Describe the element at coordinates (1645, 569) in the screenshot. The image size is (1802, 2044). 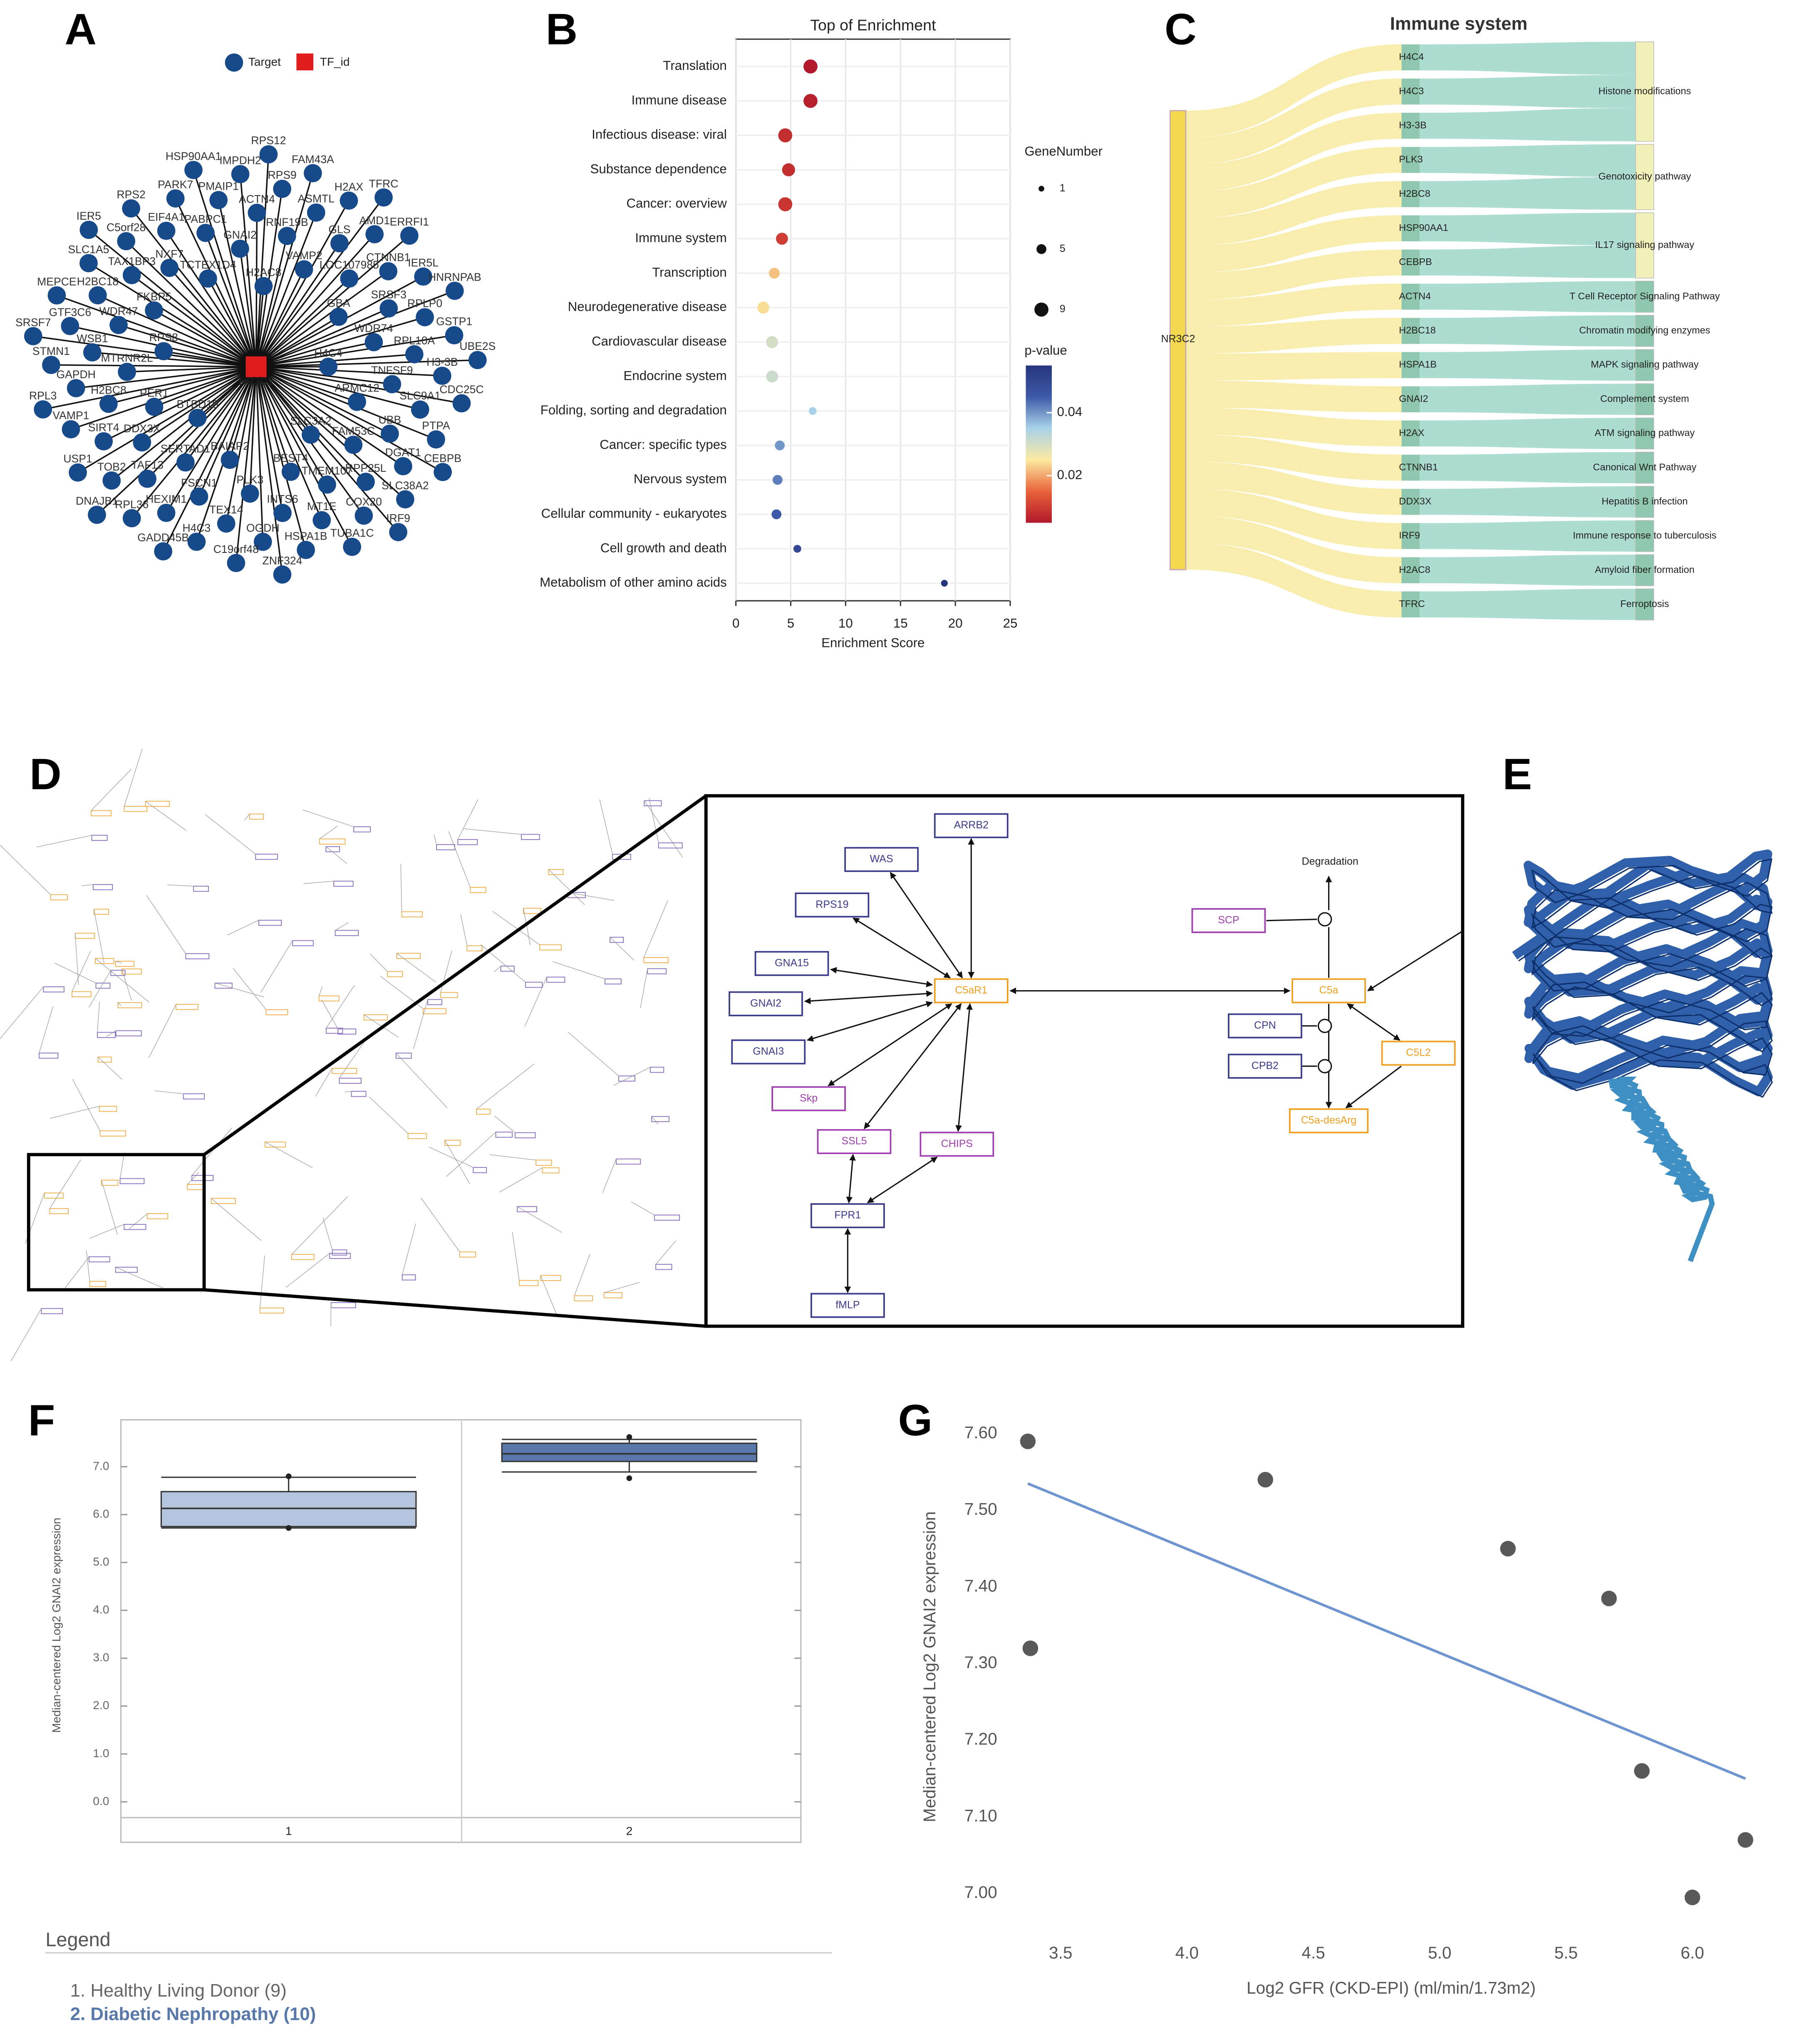
I see `pathway-label: Amyloid fiber formation` at that location.